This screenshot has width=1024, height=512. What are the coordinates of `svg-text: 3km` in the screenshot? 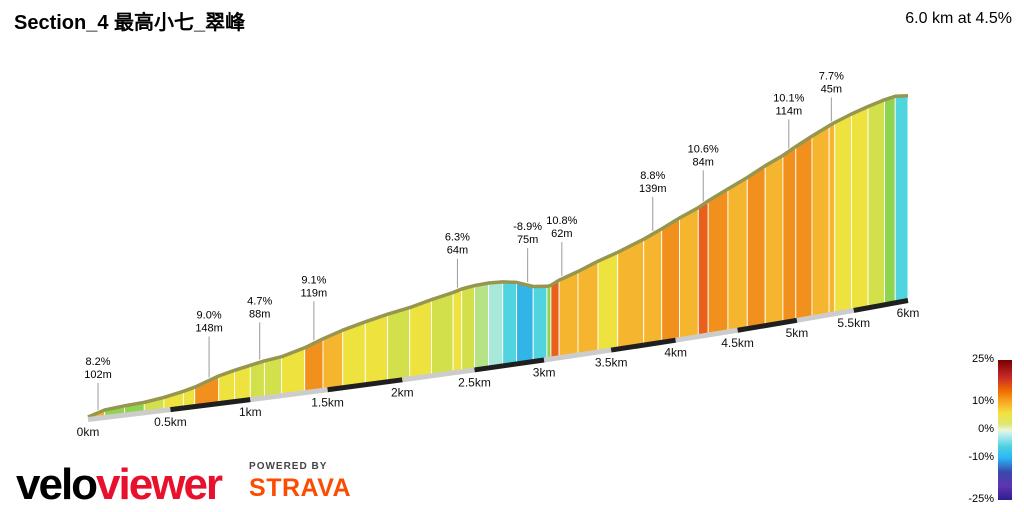 It's located at (544, 373).